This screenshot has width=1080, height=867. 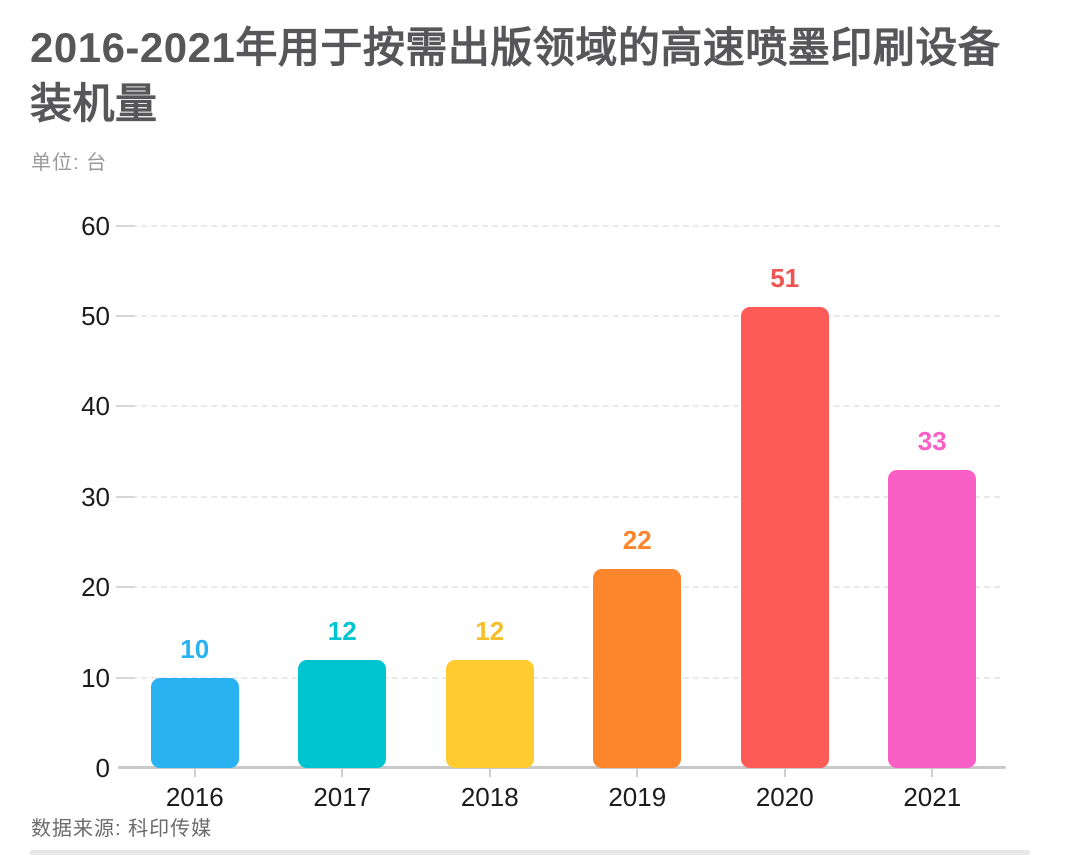 What do you see at coordinates (95, 406) in the screenshot?
I see `y-axis-label-40: 40` at bounding box center [95, 406].